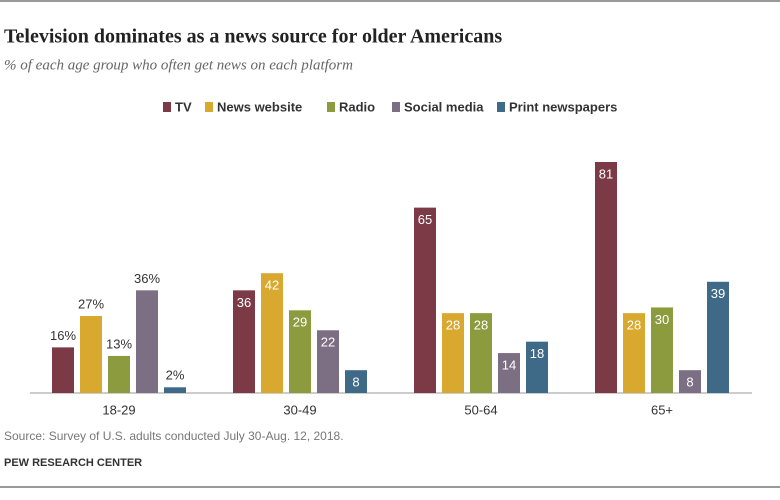 This screenshot has height=500, width=780. I want to click on value-label: 18, so click(537, 353).